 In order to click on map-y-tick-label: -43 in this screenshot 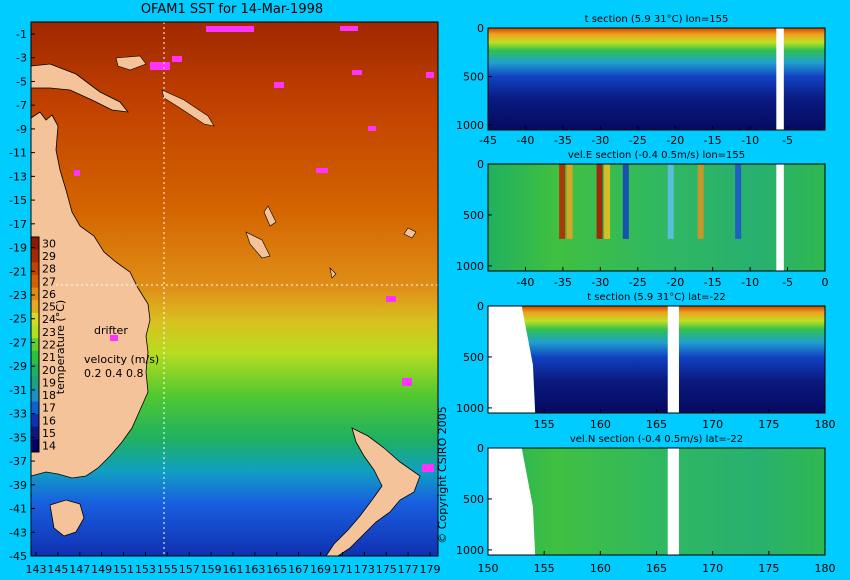, I will do `click(18, 532)`.